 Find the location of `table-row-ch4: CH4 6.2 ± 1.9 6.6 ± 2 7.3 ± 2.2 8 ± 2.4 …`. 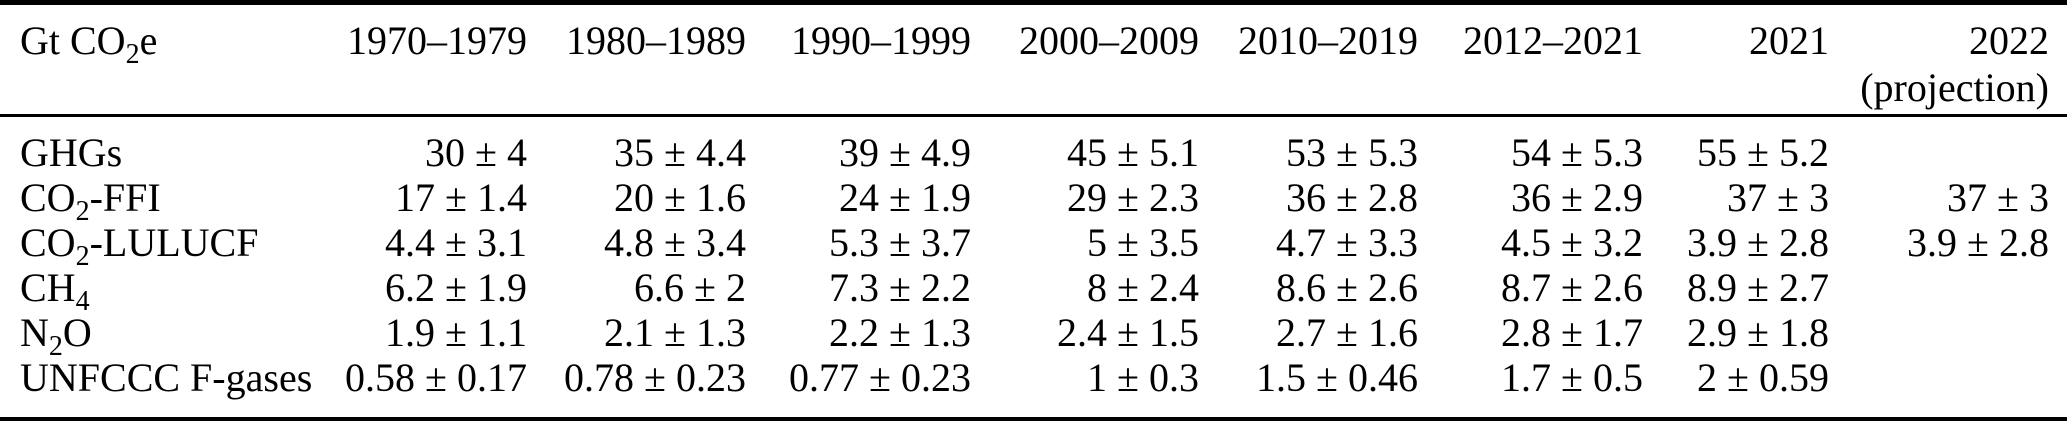

table-row-ch4: CH4 6.2 ± 1.9 6.6 ± 2 7.3 ± 2.2 8 ± 2.4 … is located at coordinates (1033, 290).